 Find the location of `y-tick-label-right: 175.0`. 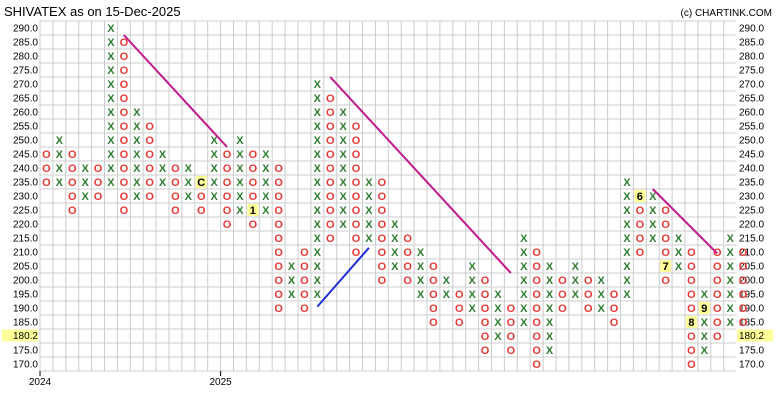

y-tick-label-right: 175.0 is located at coordinates (751, 351).